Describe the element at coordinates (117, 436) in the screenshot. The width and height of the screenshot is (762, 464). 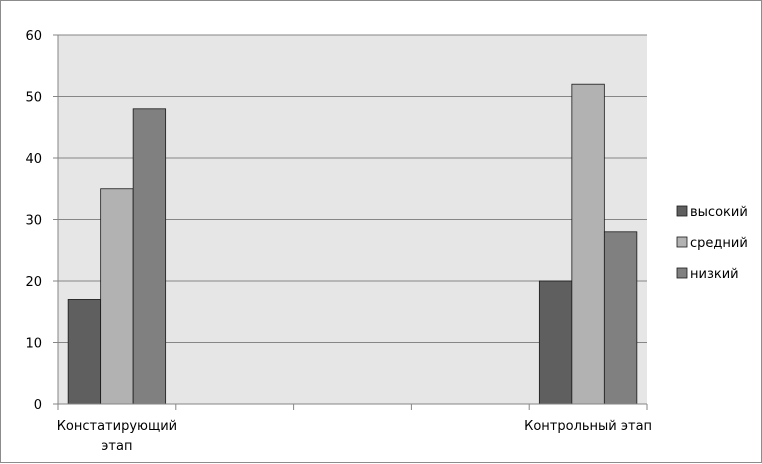
I see `category-label: Констатирующий этап` at that location.